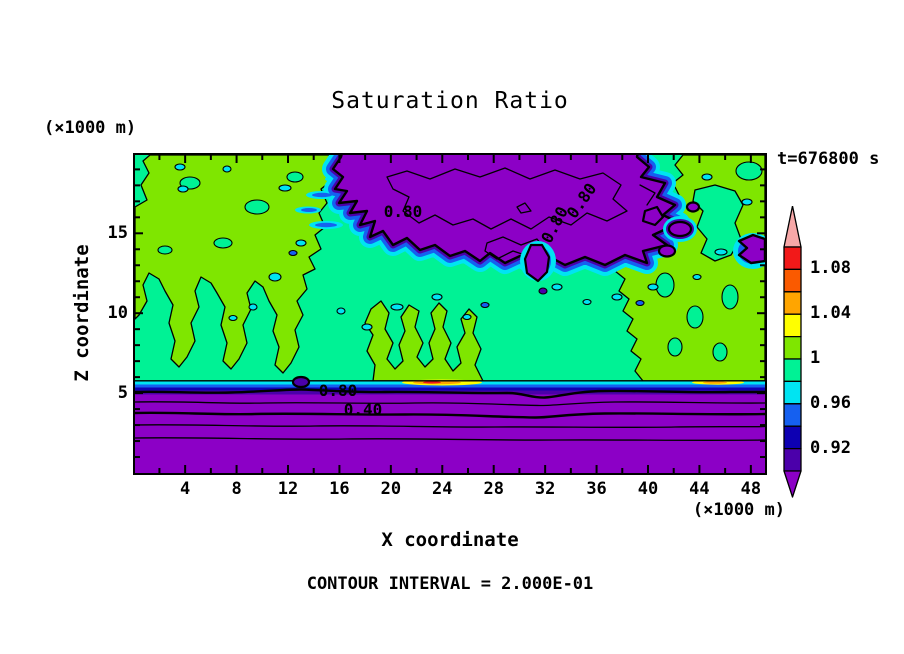 Image resolution: width=904 pixels, height=654 pixels. I want to click on z-tick-label: 10, so click(117, 313).